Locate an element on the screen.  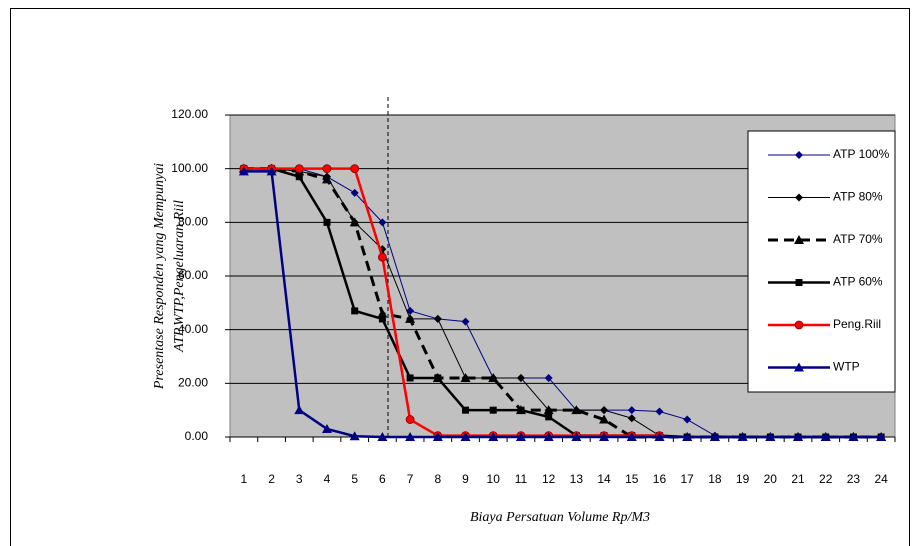
legend-label: ATP 80% is located at coordinates (858, 197).